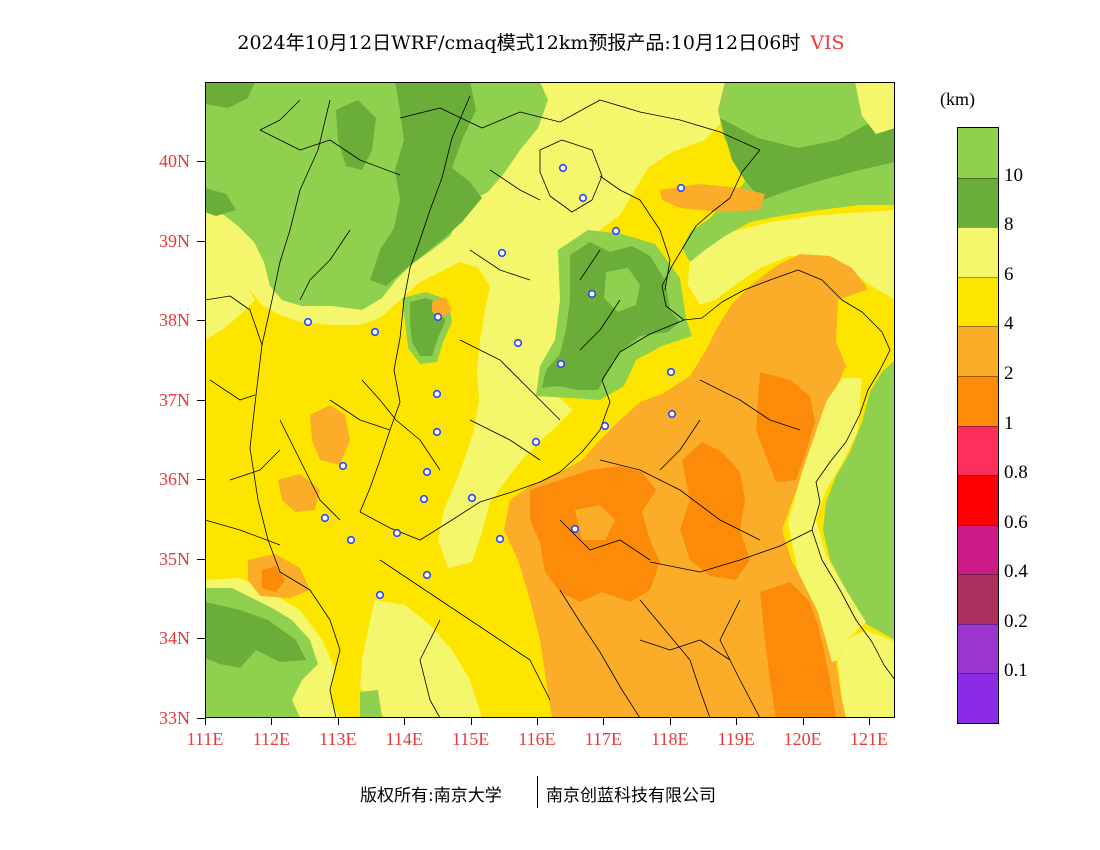  Describe the element at coordinates (174, 638) in the screenshot. I see `latitude-label: 34N` at that location.